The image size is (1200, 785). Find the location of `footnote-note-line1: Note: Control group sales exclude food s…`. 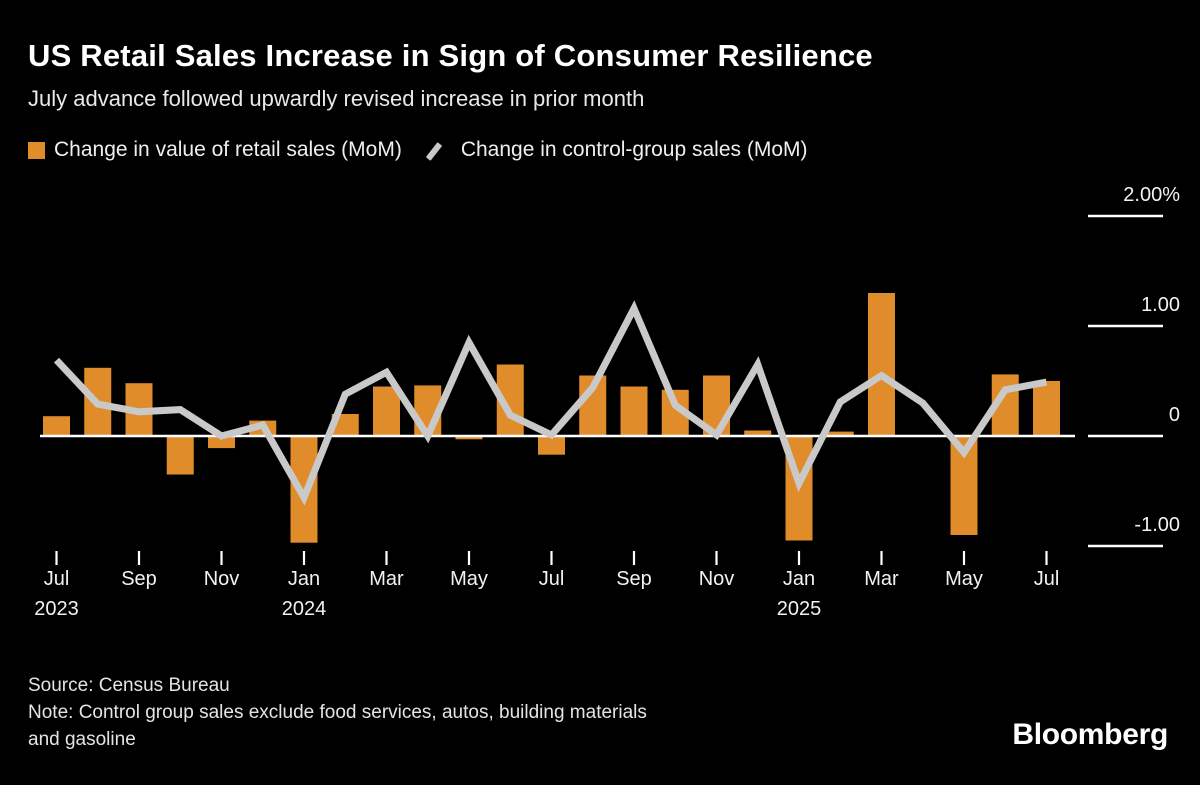

footnote-note-line1: Note: Control group sales exclude food s… is located at coordinates (337, 712).